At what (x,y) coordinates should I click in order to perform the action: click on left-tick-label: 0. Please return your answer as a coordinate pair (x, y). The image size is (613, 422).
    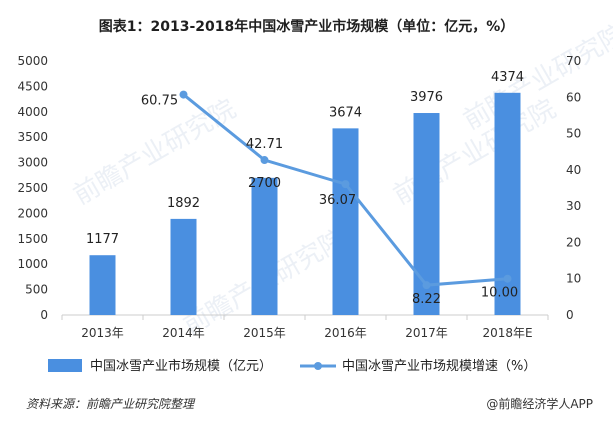
    Looking at the image, I should click on (44, 315).